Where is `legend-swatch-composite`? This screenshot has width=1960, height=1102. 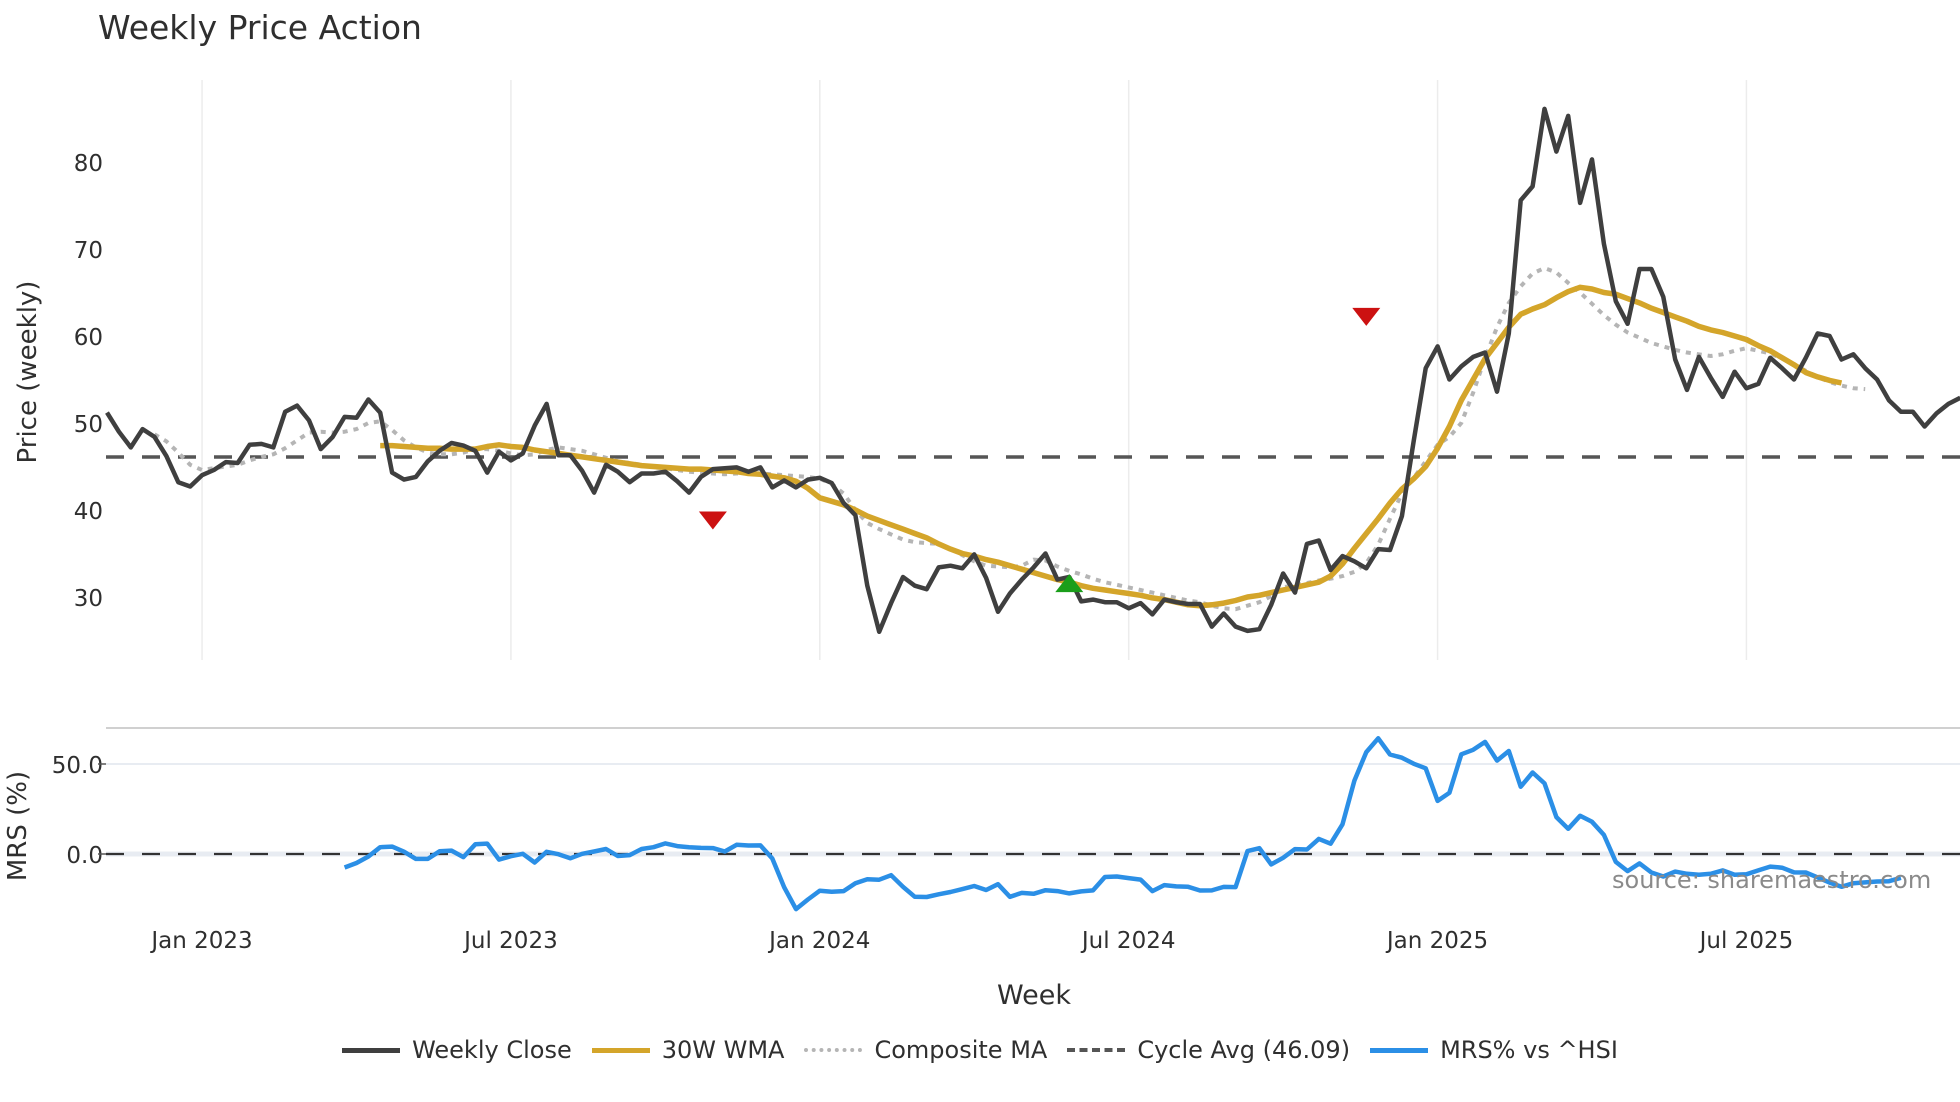
legend-swatch-composite is located at coordinates (833, 1050).